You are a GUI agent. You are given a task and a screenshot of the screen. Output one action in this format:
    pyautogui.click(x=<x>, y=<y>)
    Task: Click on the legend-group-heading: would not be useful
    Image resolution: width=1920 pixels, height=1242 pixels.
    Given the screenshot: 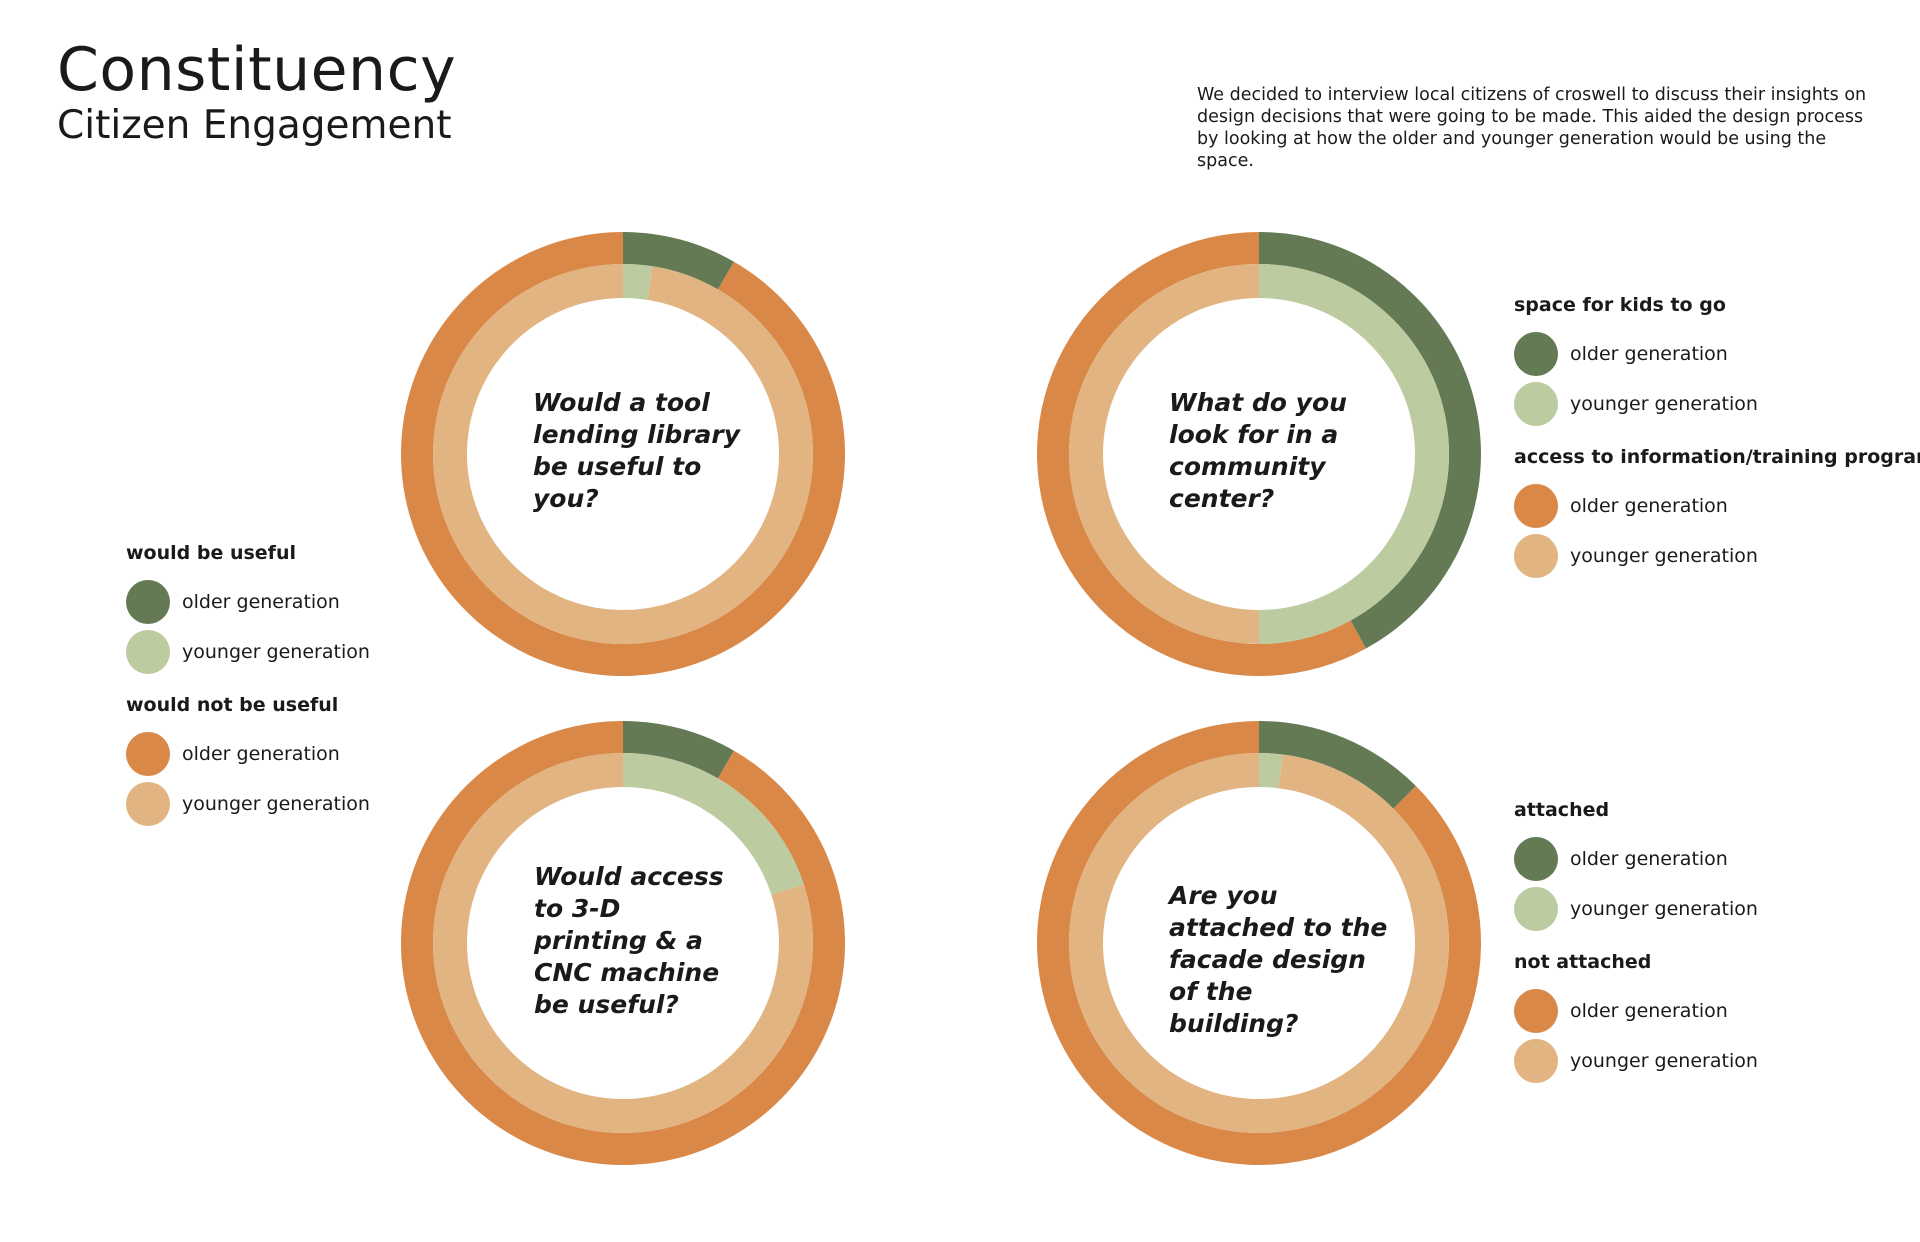 What is the action you would take?
    pyautogui.click(x=232, y=705)
    